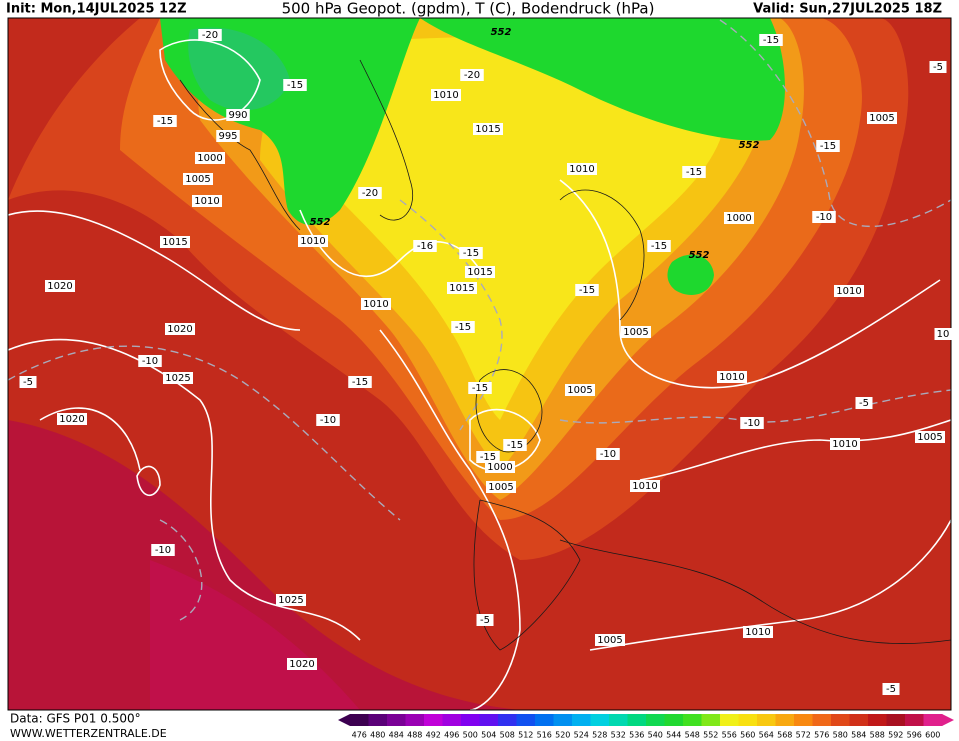 The height and width of the screenshot is (741, 959). Describe the element at coordinates (470, 735) in the screenshot. I see `colorbar-label: 500` at that location.